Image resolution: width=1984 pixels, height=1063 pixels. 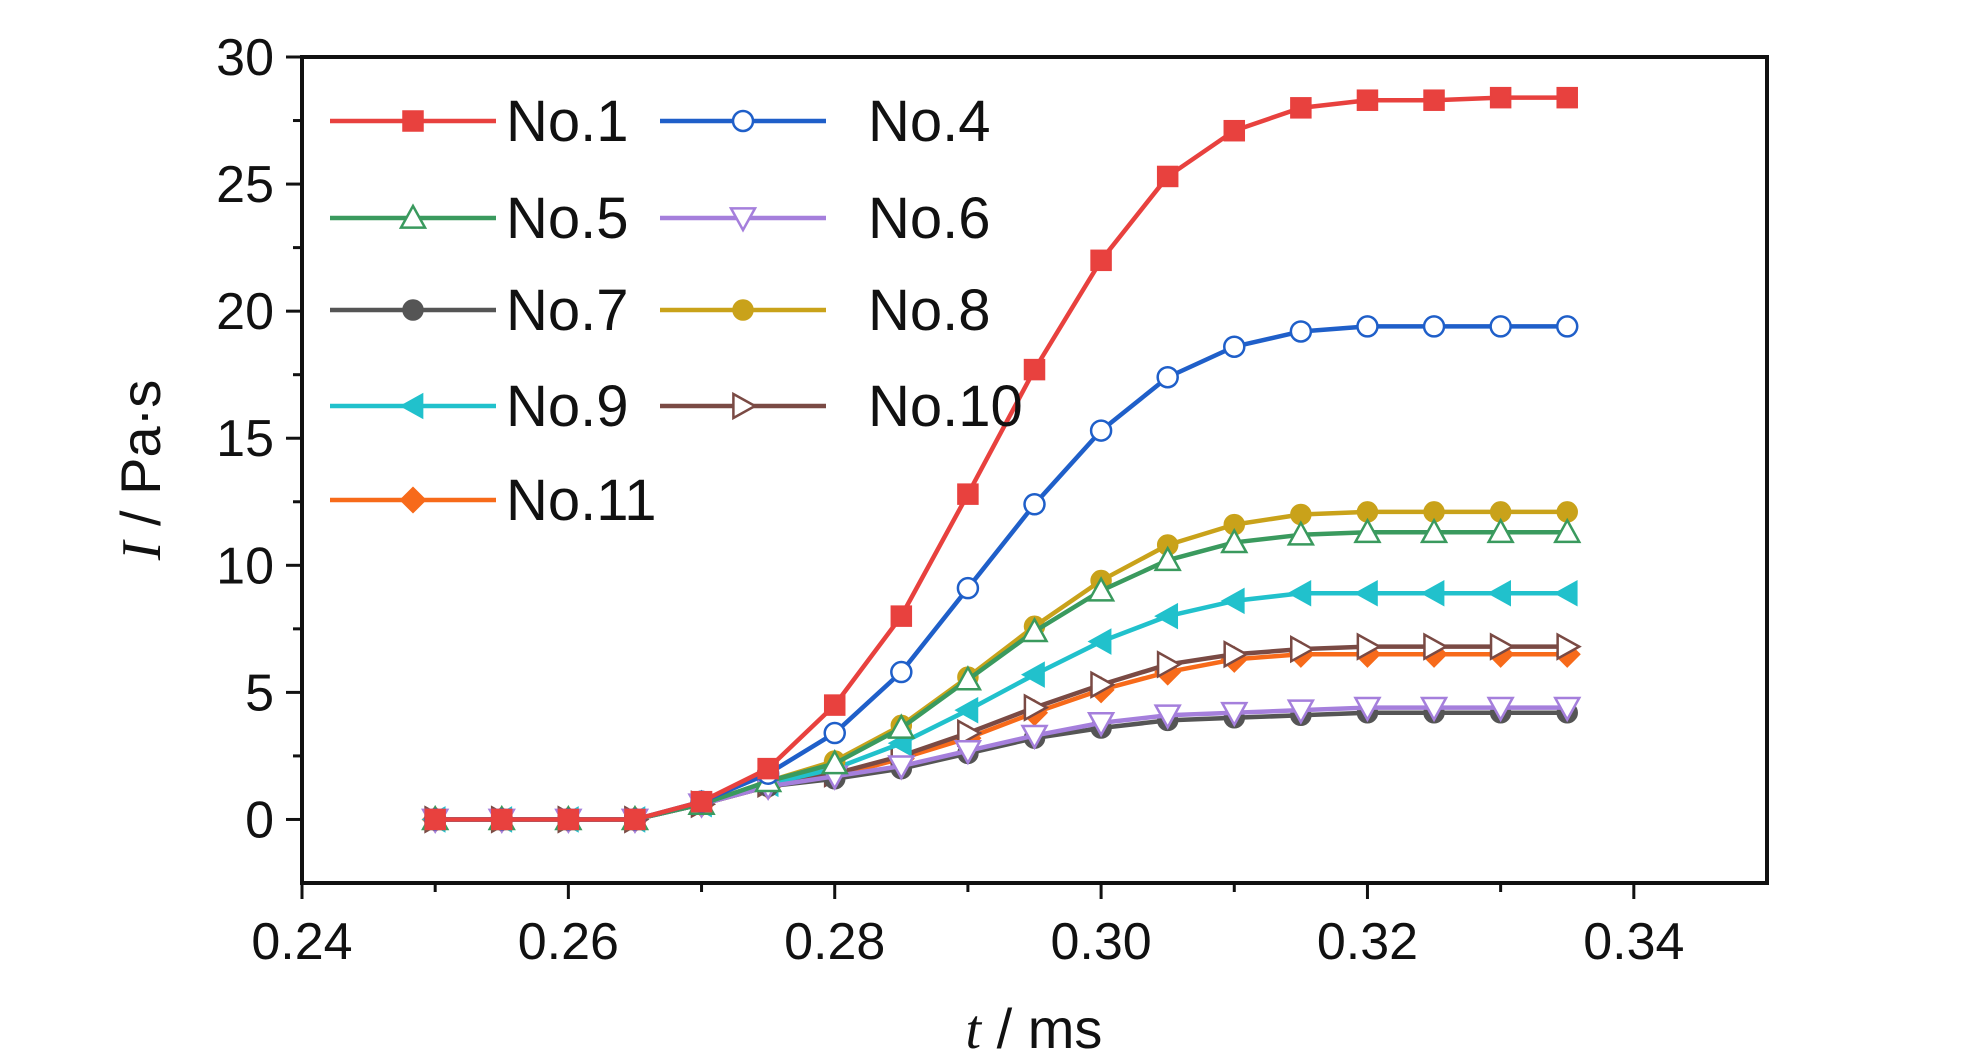 What do you see at coordinates (929, 121) in the screenshot?
I see `legend-label: No.4` at bounding box center [929, 121].